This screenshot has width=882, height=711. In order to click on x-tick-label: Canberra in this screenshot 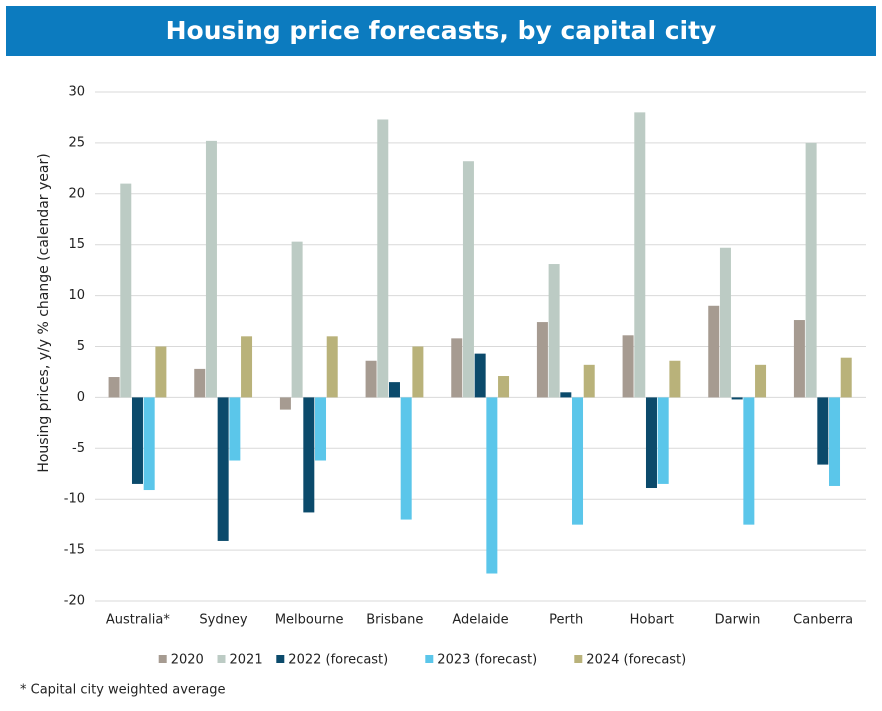, I will do `click(823, 620)`.